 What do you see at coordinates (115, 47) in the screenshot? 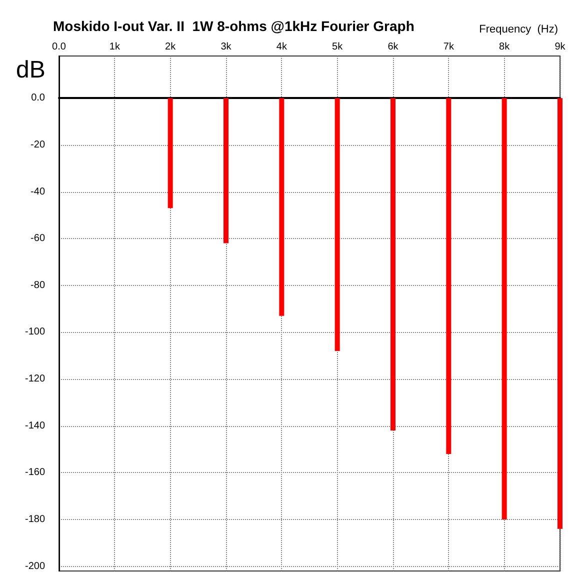
I see `x-tick-label: 1k` at bounding box center [115, 47].